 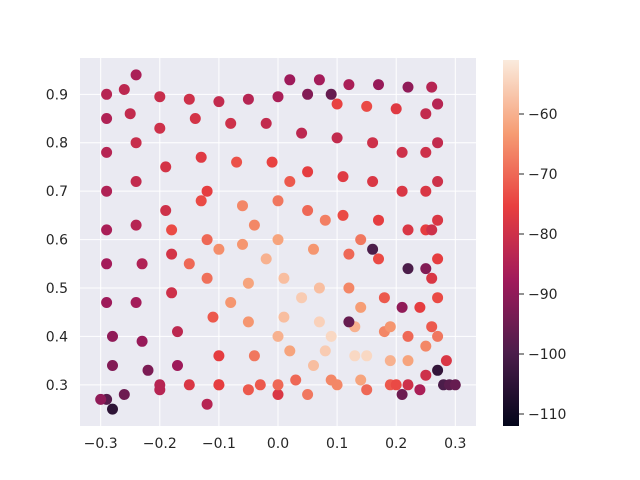 I want to click on y-tick-label: 0.3, so click(x=57, y=386).